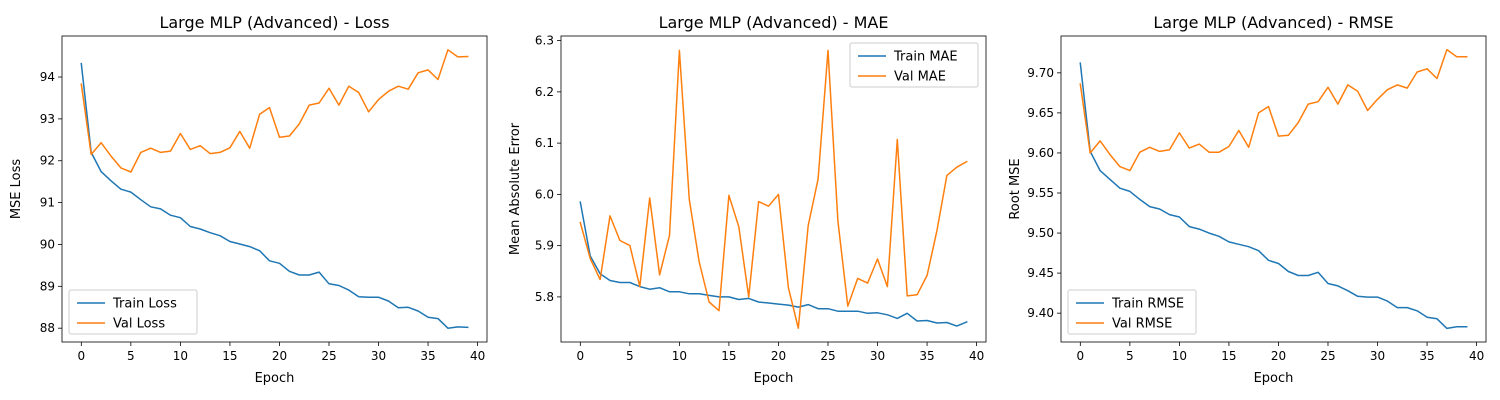 This screenshot has width=1500, height=400. Describe the element at coordinates (47, 203) in the screenshot. I see `y-tick-label: 91` at that location.